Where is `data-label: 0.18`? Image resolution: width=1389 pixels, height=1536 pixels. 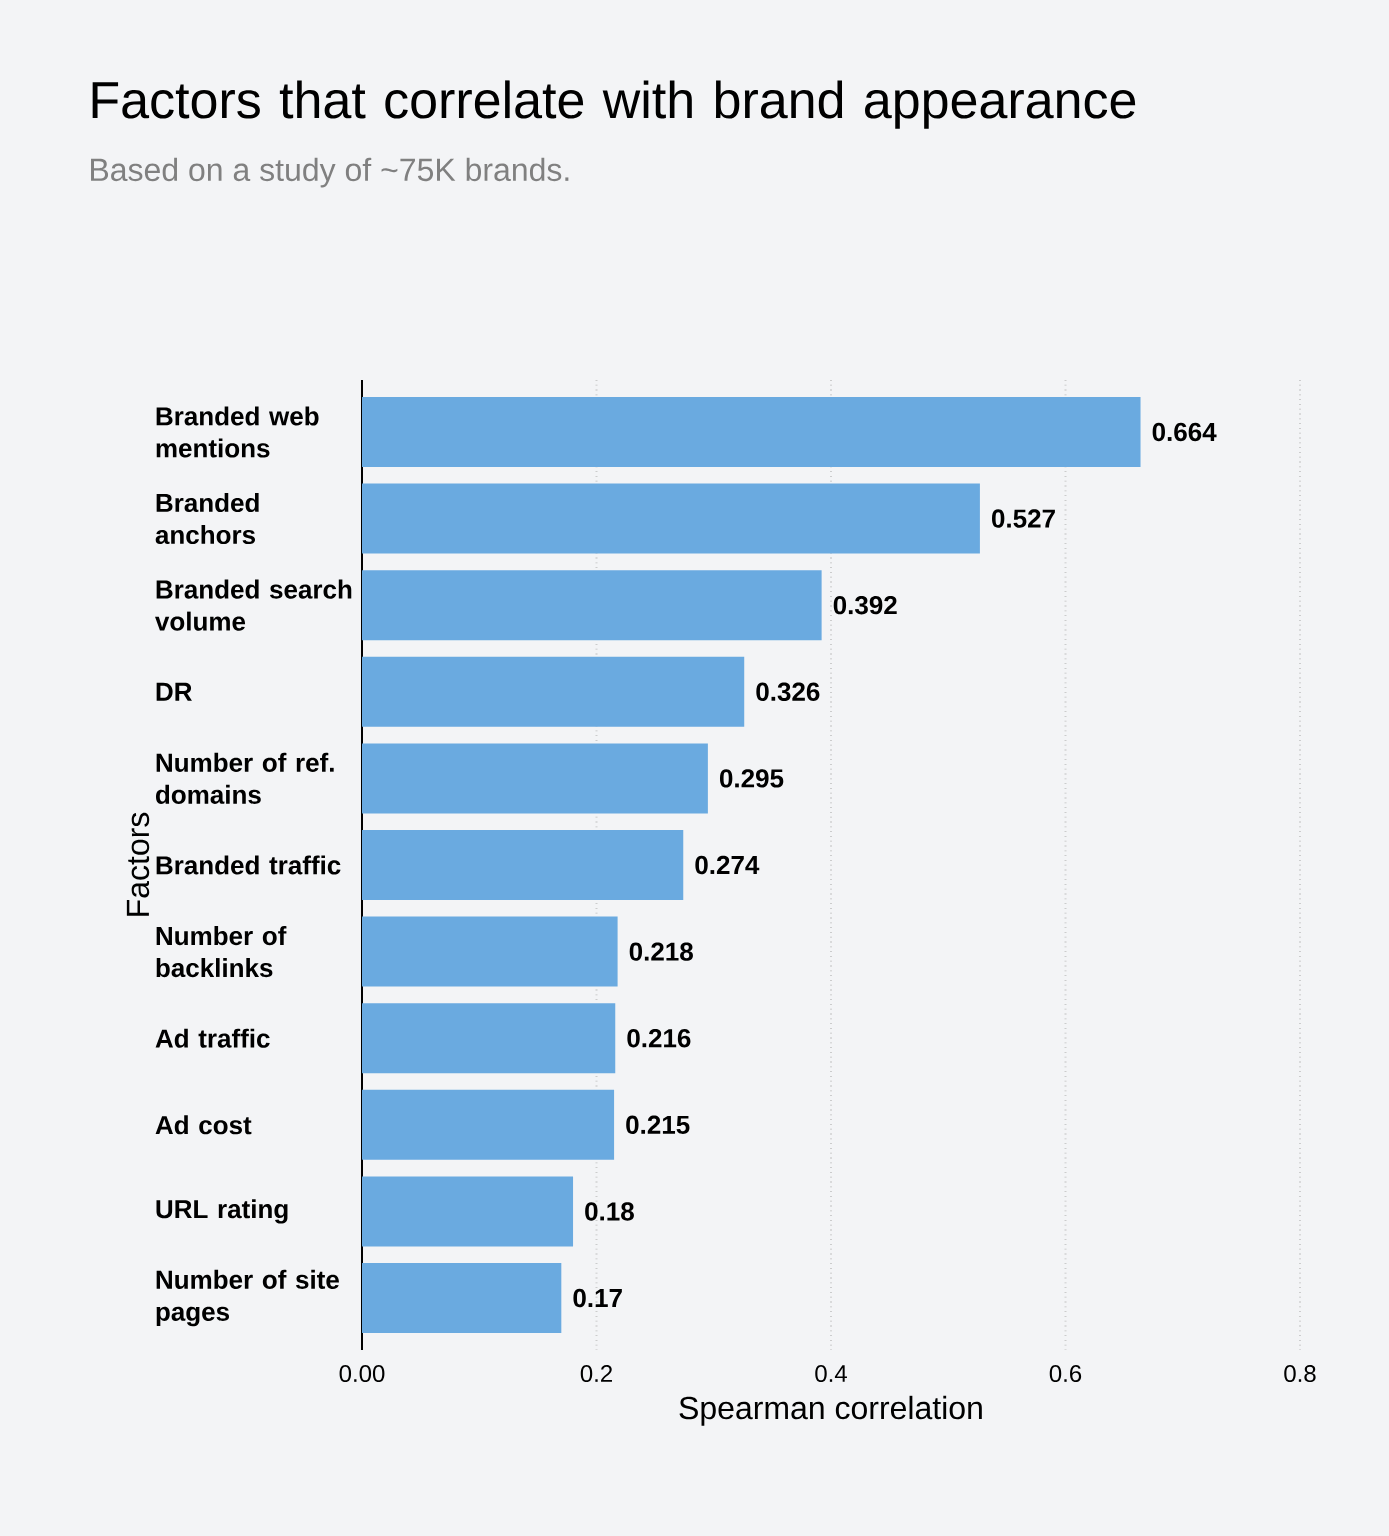 data-label: 0.18 is located at coordinates (609, 1211).